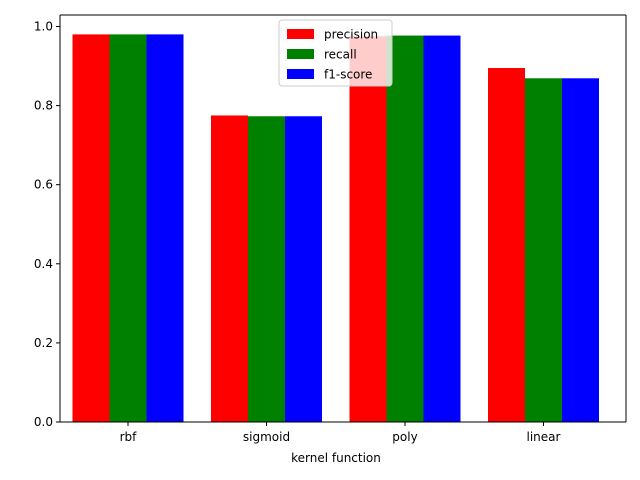 This screenshot has height=480, width=640. Describe the element at coordinates (129, 437) in the screenshot. I see `x-tick-label: rbf` at that location.